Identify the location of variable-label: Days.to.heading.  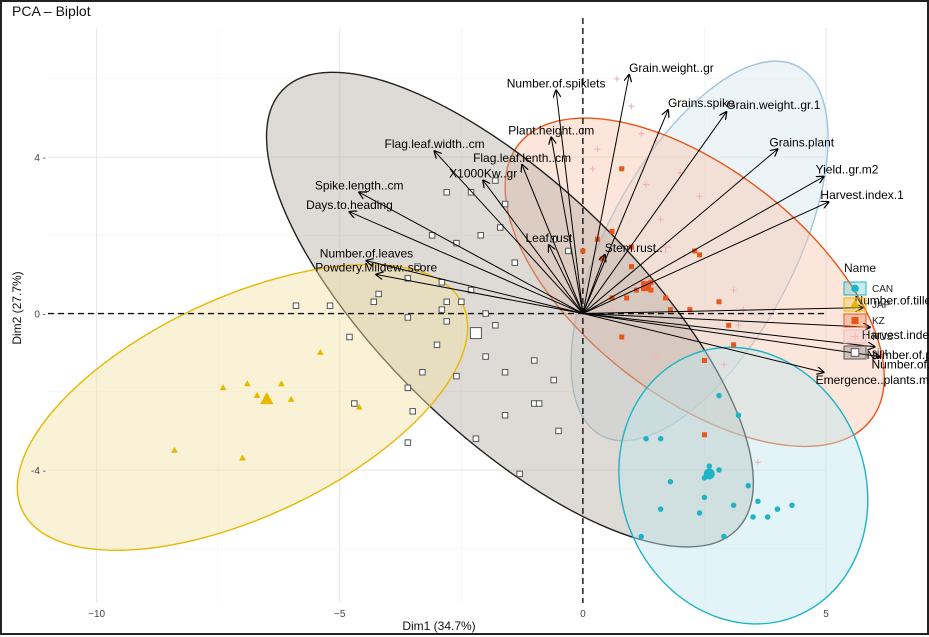
(349, 205).